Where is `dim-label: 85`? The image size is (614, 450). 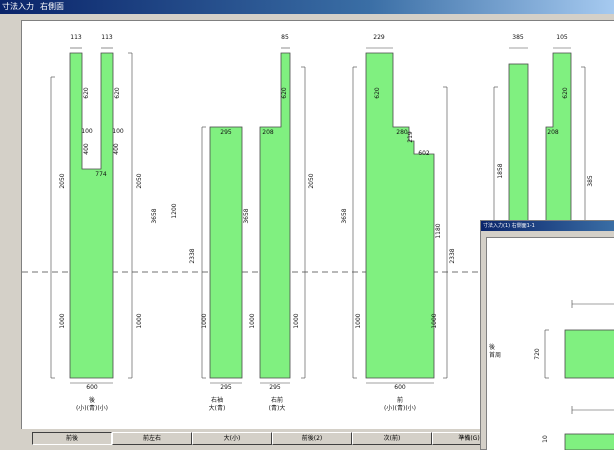
dim-label: 85 is located at coordinates (285, 37).